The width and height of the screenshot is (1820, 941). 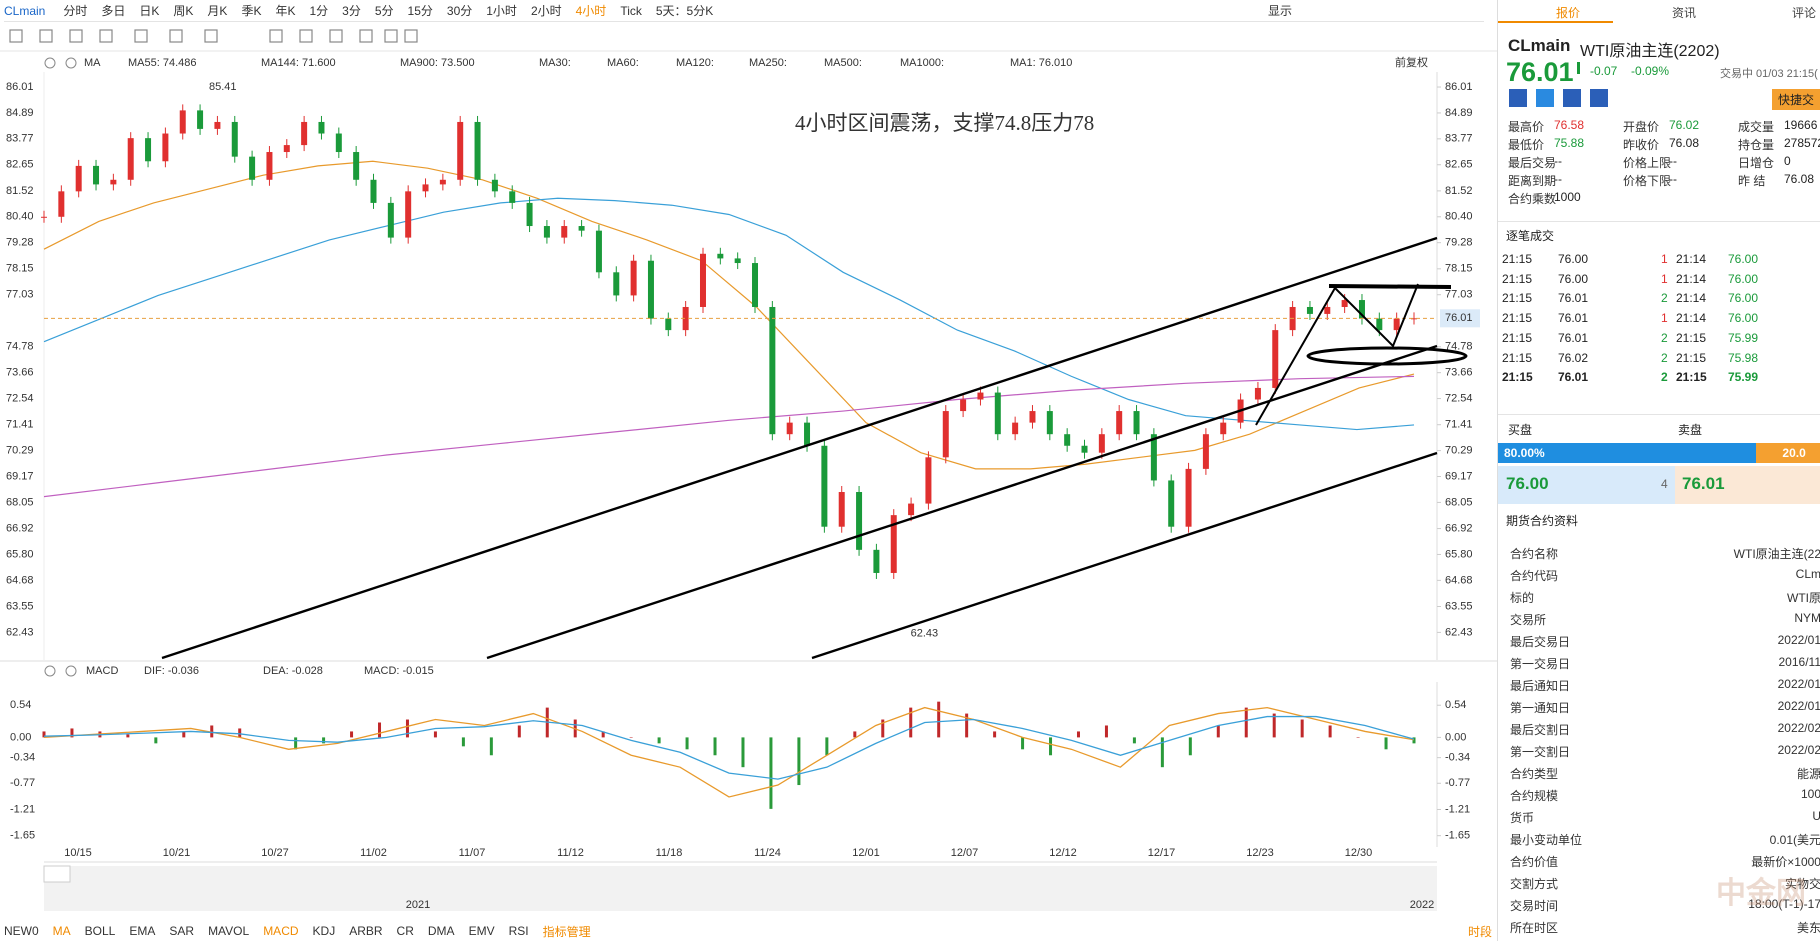 I want to click on indicator-tab: MA, so click(x=61, y=931).